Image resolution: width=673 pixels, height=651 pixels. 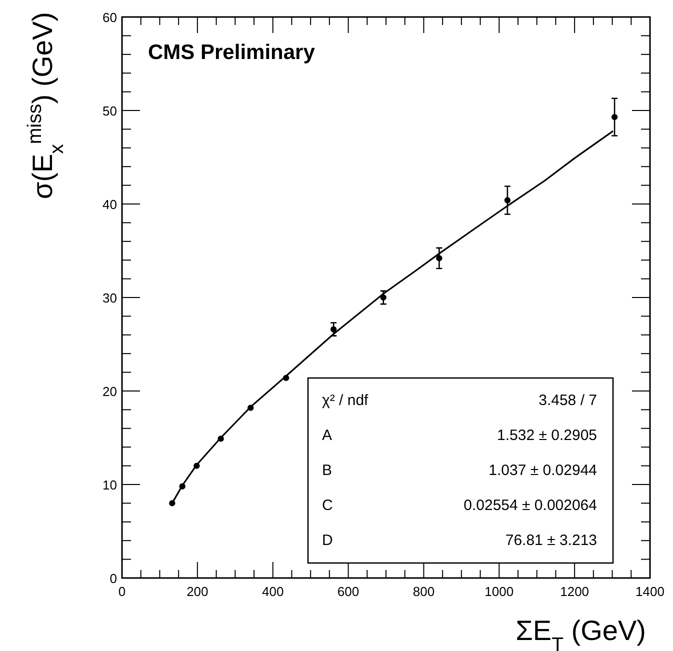 I want to click on x-tick-label: 1400, so click(x=650, y=591).